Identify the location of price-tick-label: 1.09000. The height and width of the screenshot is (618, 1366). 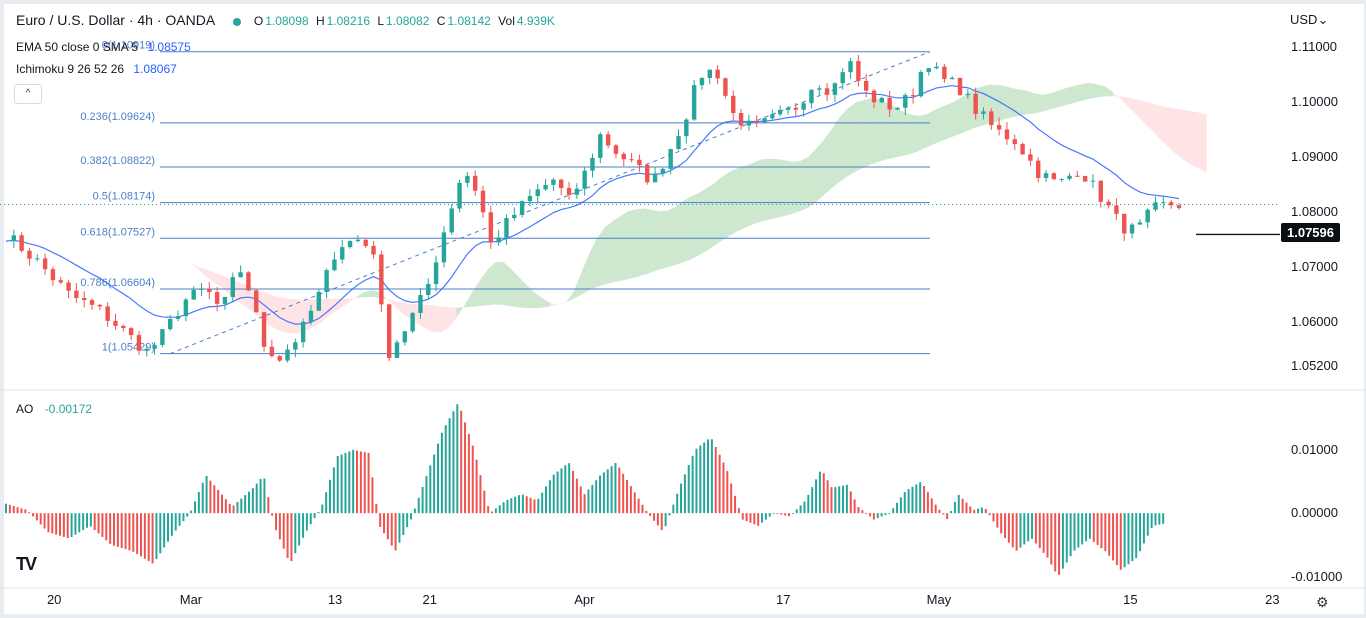
(1314, 157).